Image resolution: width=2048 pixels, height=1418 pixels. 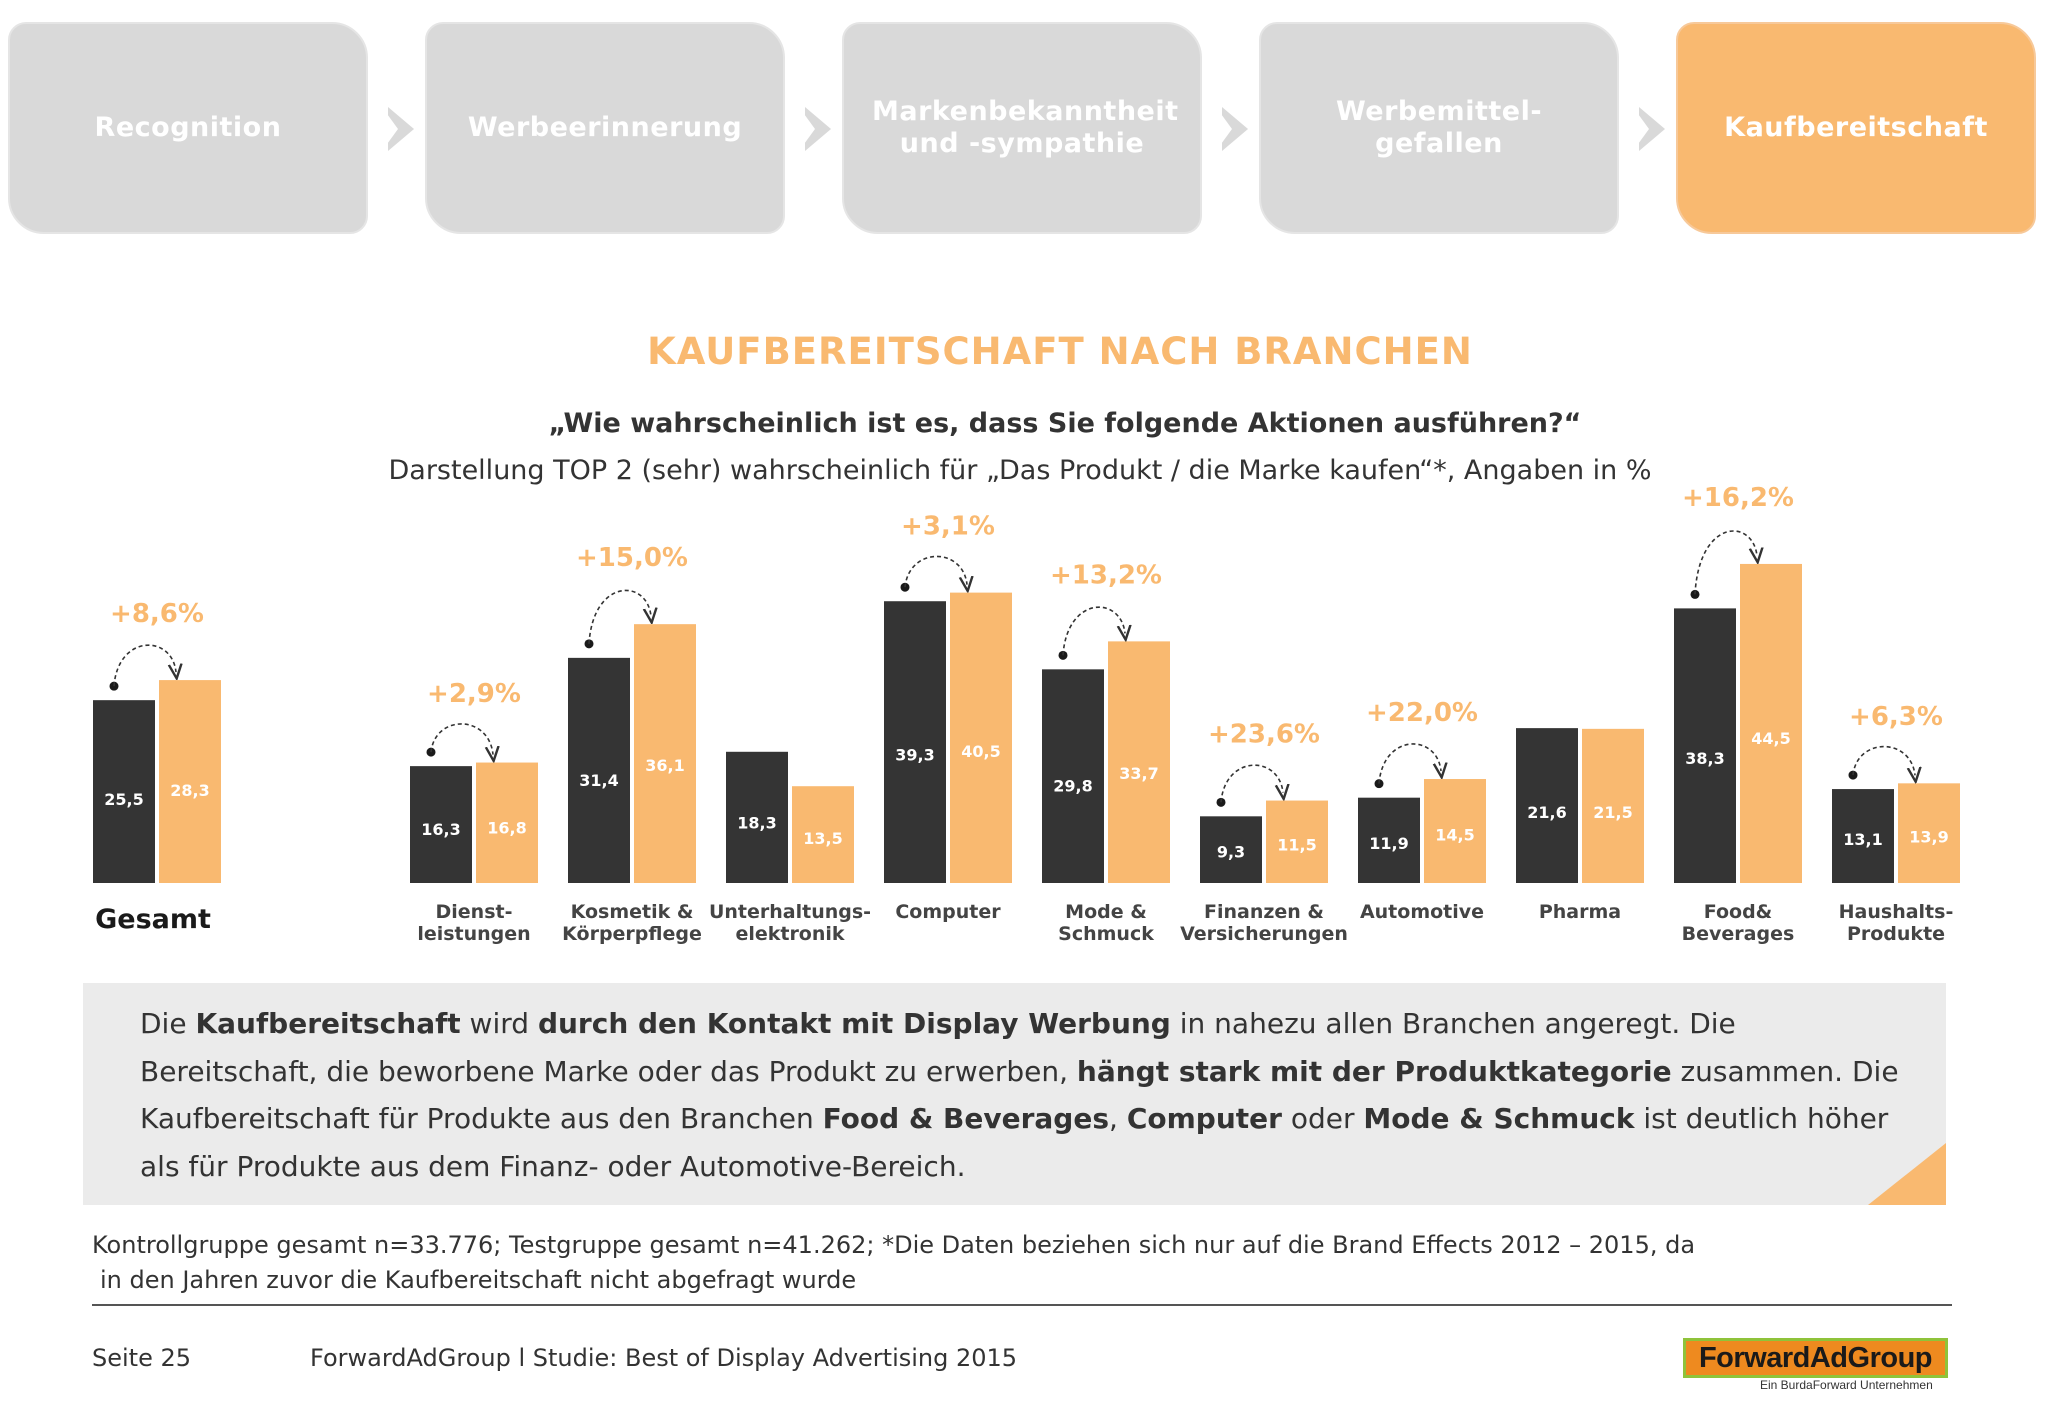 I want to click on uplift-label: +6,3%, so click(x=1896, y=717).